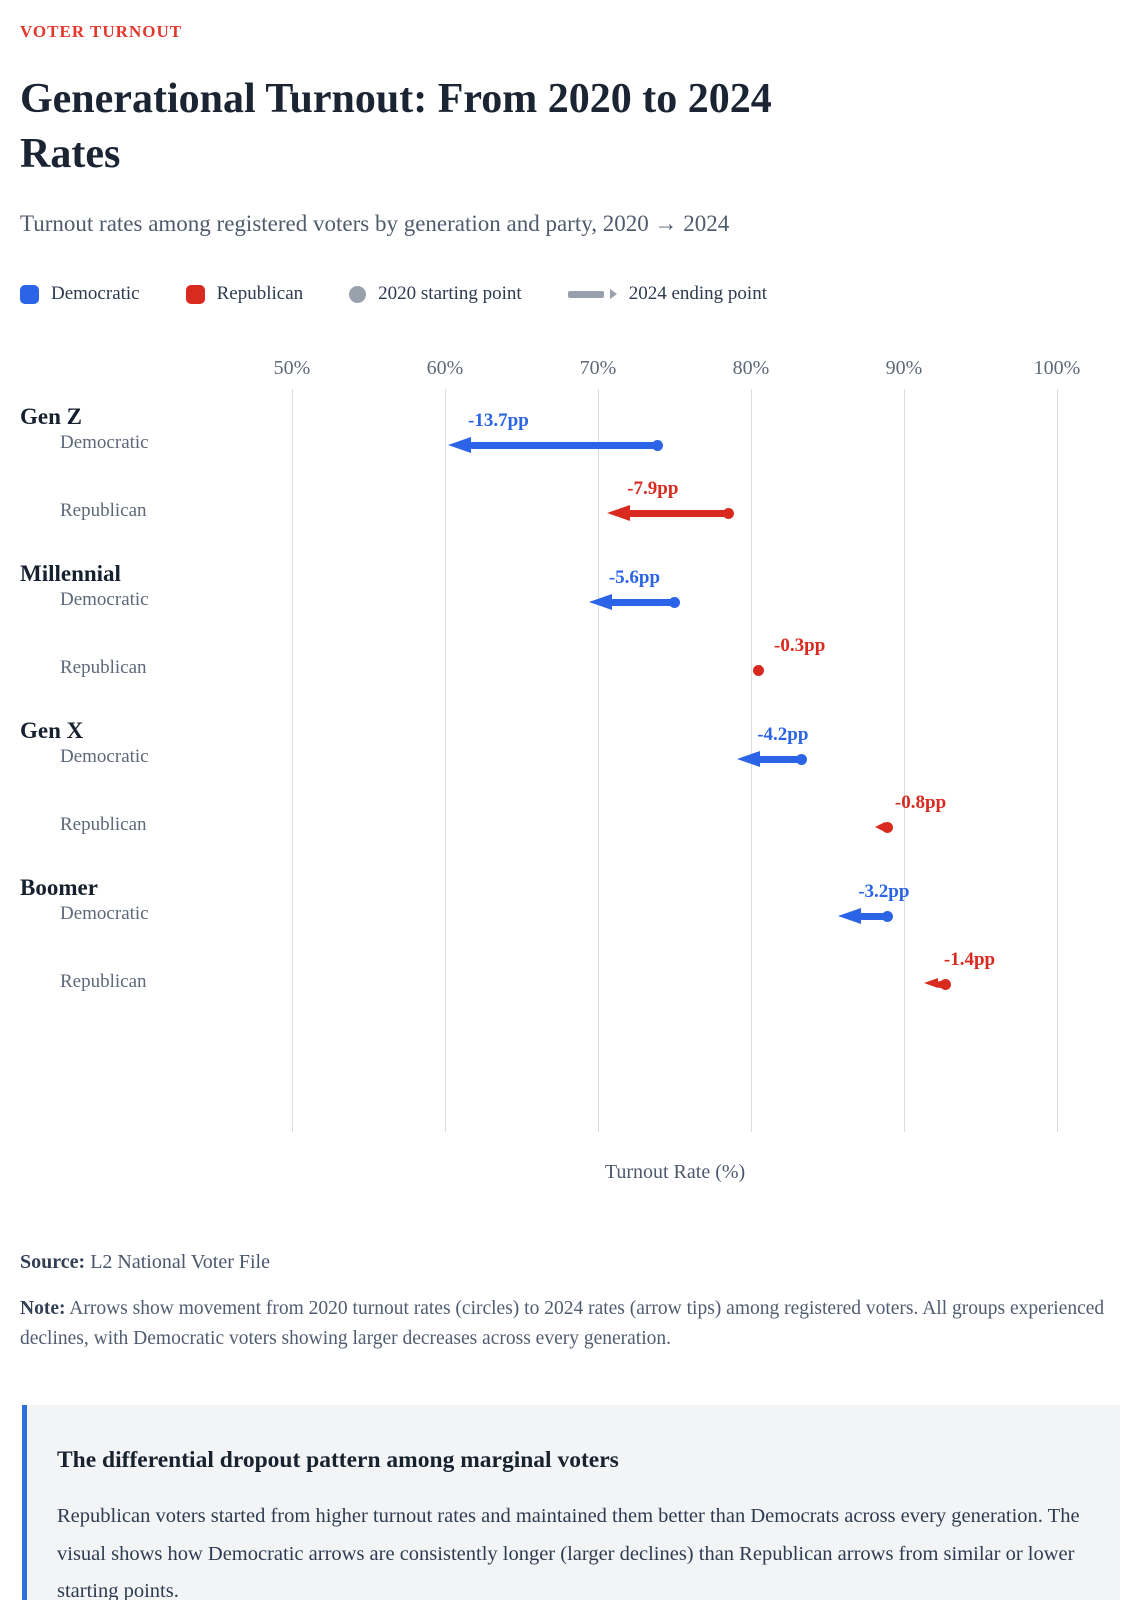 The image size is (1142, 1600). I want to click on x-tick-label: 90%, so click(904, 368).